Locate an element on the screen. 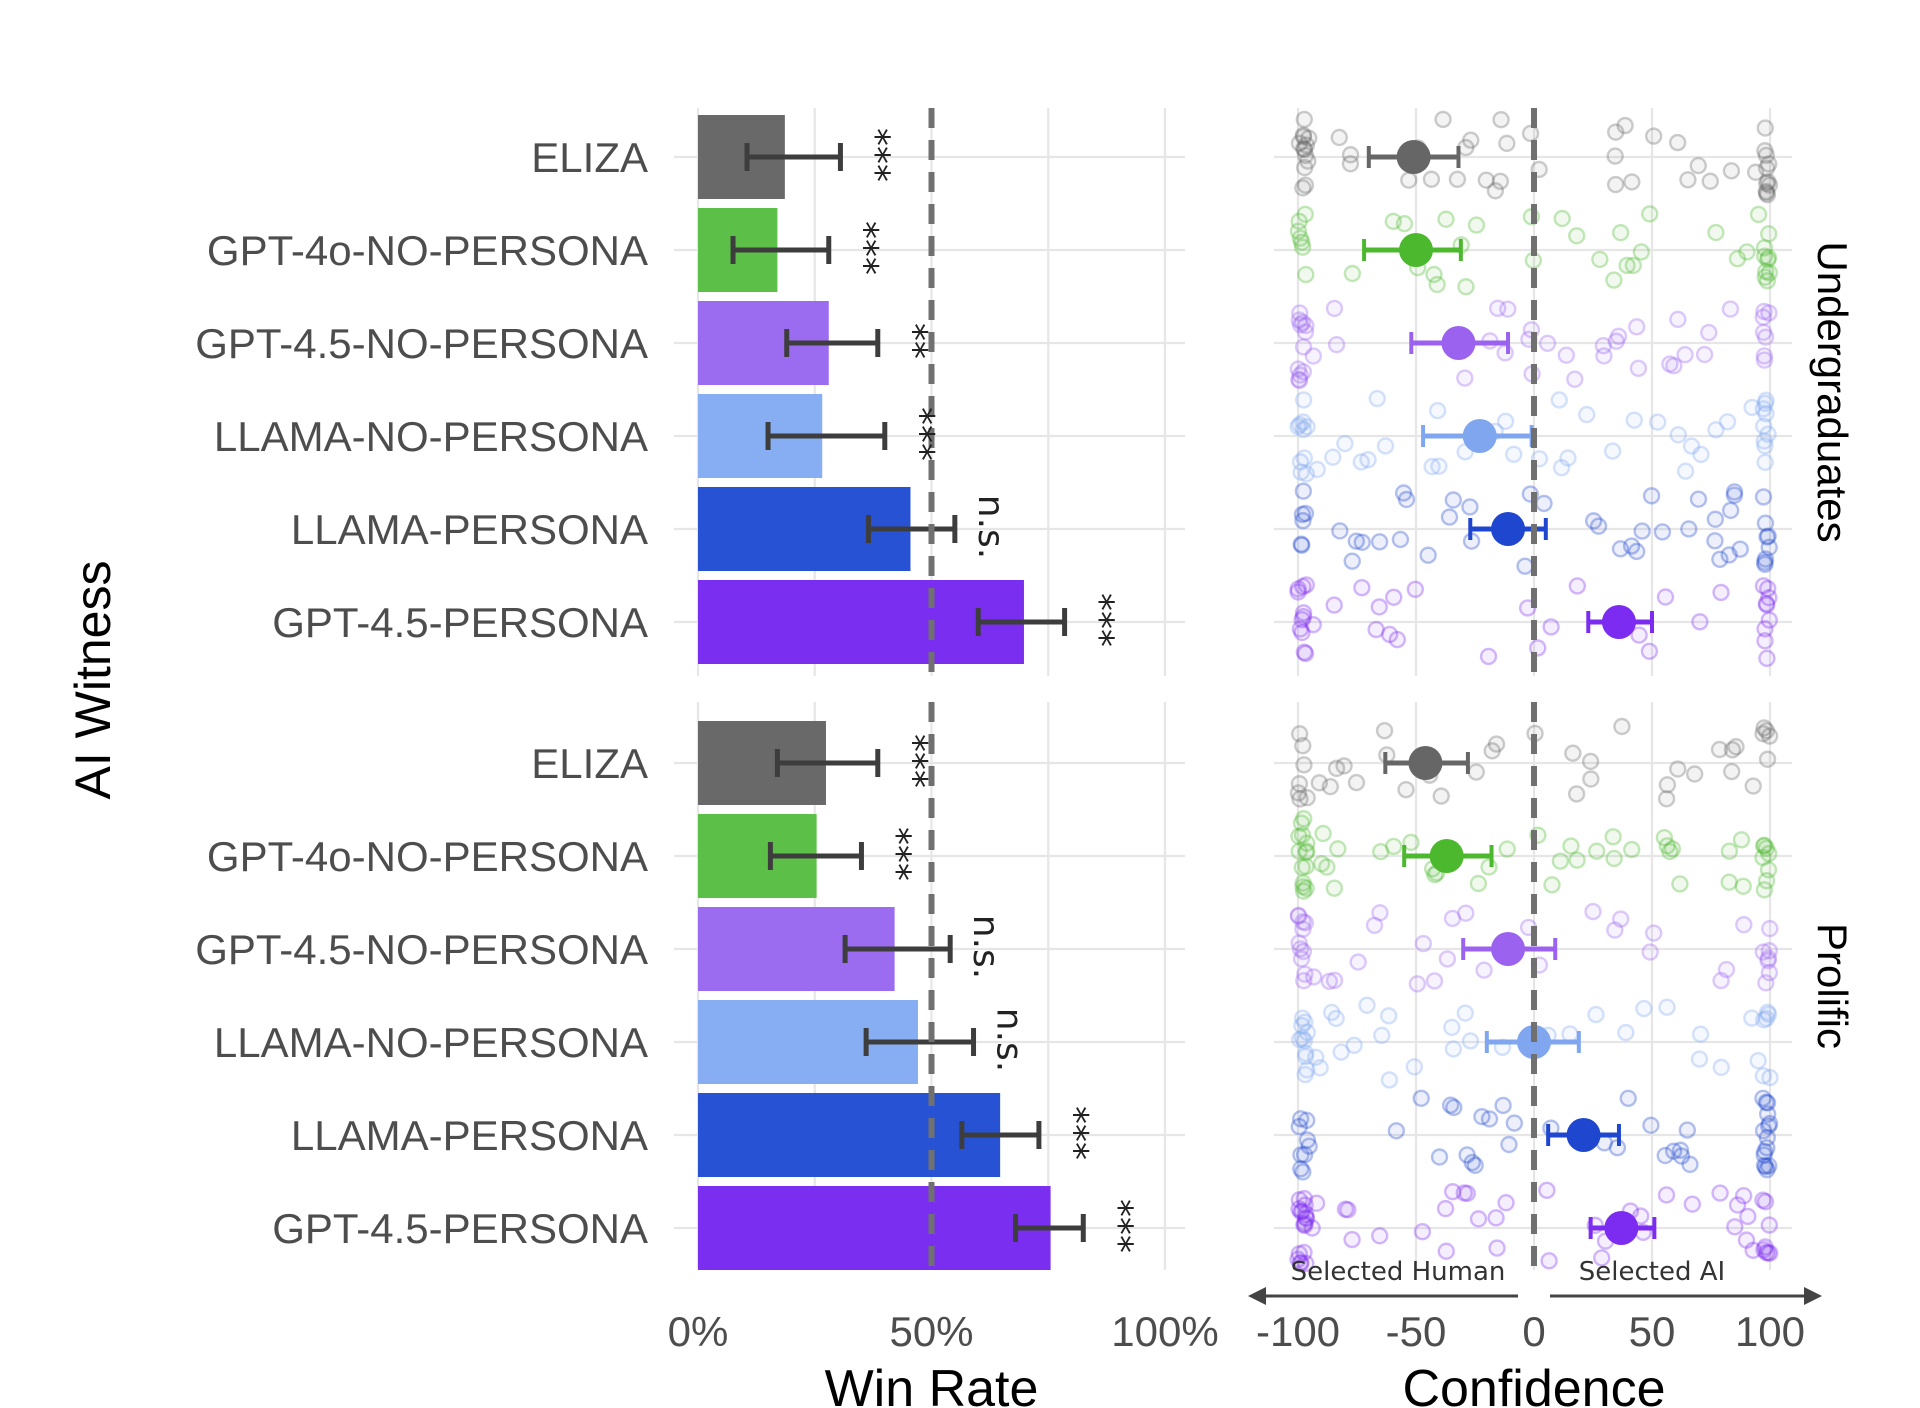  x-tick-label: 50% is located at coordinates (931, 1331).